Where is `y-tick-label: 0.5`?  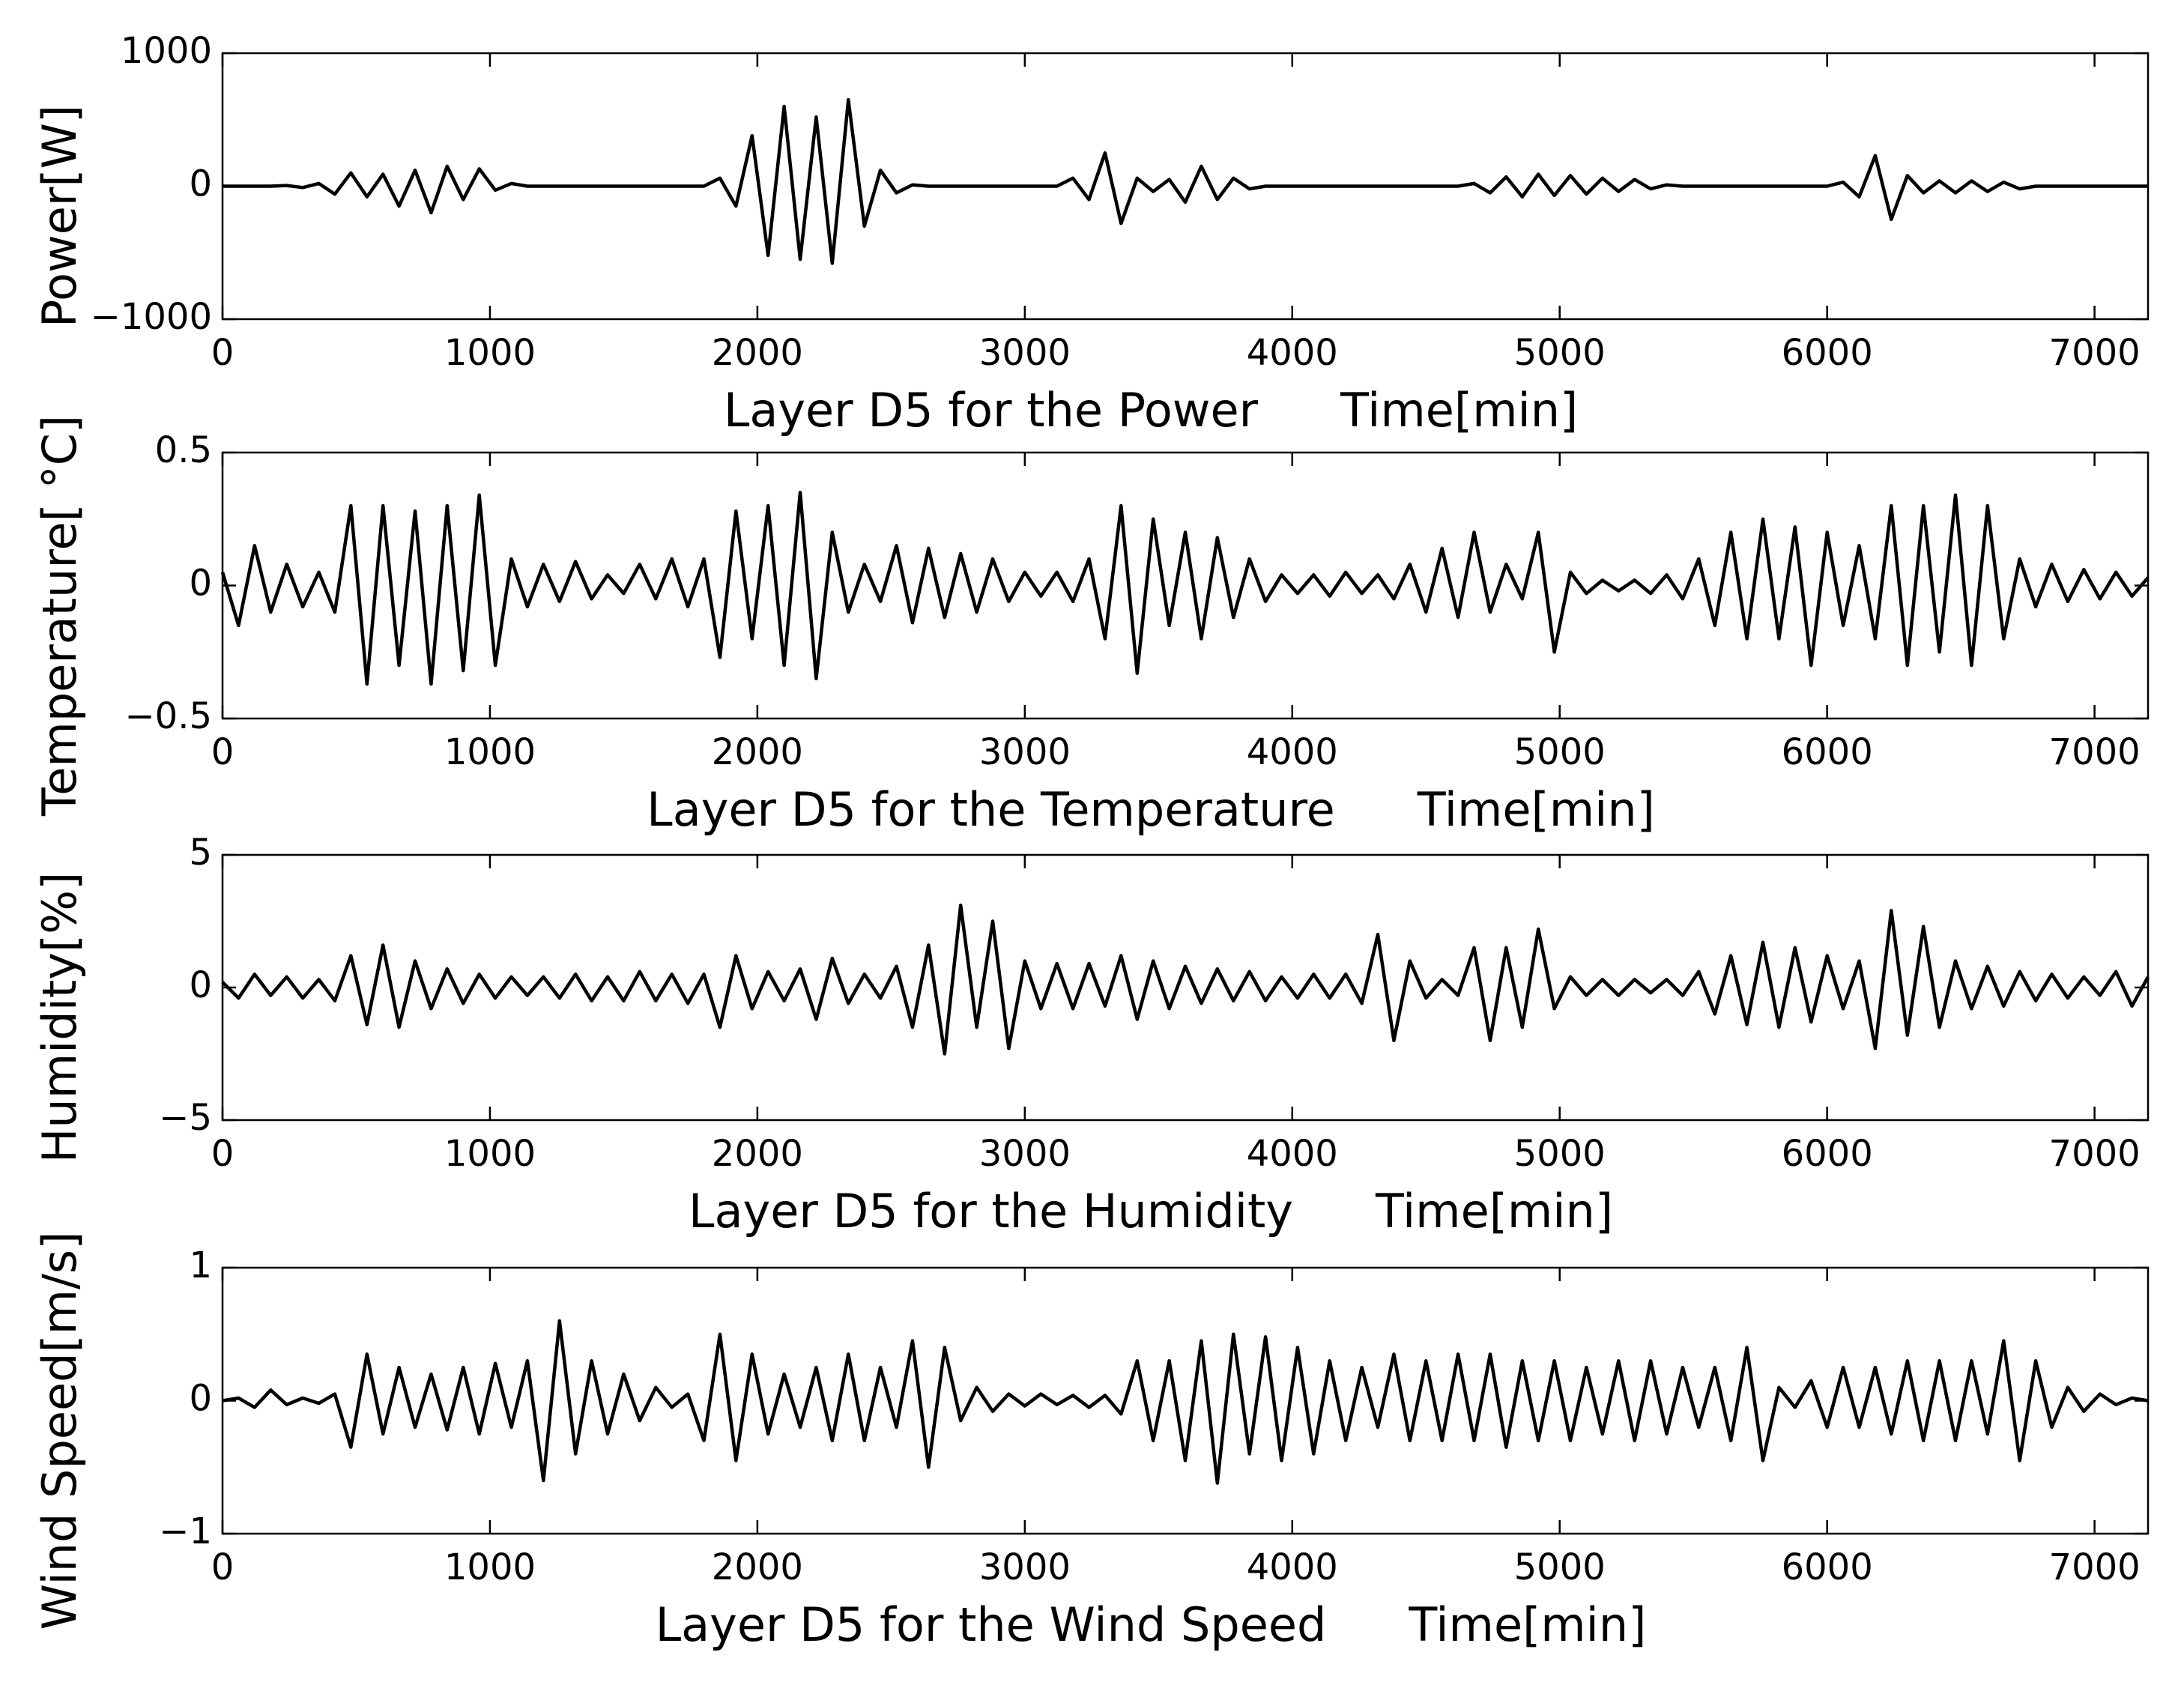 y-tick-label: 0.5 is located at coordinates (183, 450).